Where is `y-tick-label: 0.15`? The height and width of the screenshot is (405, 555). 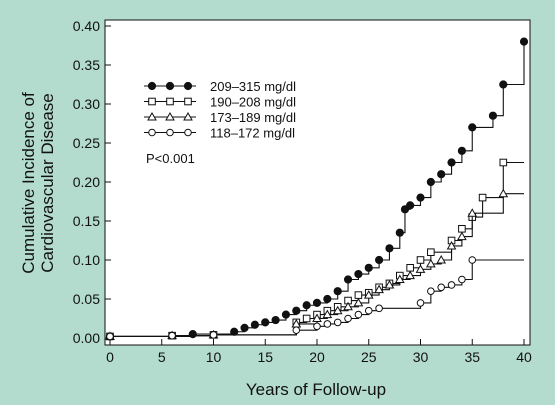 y-tick-label: 0.15 is located at coordinates (86, 221).